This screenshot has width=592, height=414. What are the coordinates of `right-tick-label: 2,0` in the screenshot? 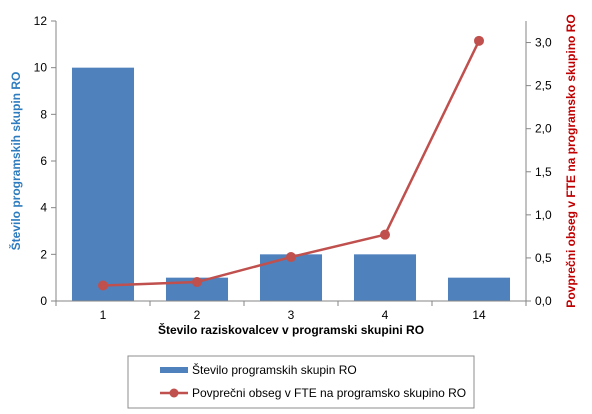 It's located at (543, 129).